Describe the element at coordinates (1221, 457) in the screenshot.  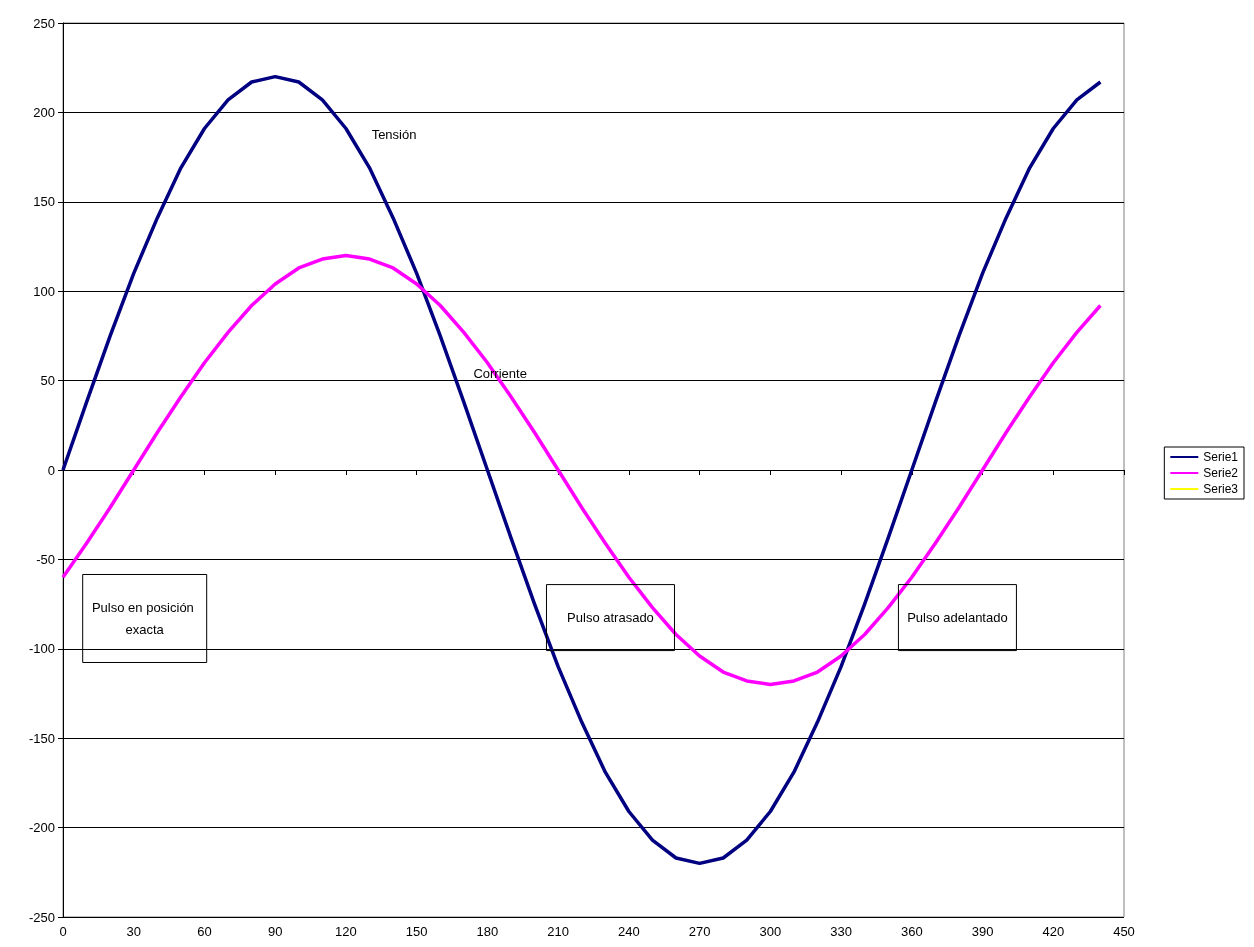
I see `legend-label: Serie1` at that location.